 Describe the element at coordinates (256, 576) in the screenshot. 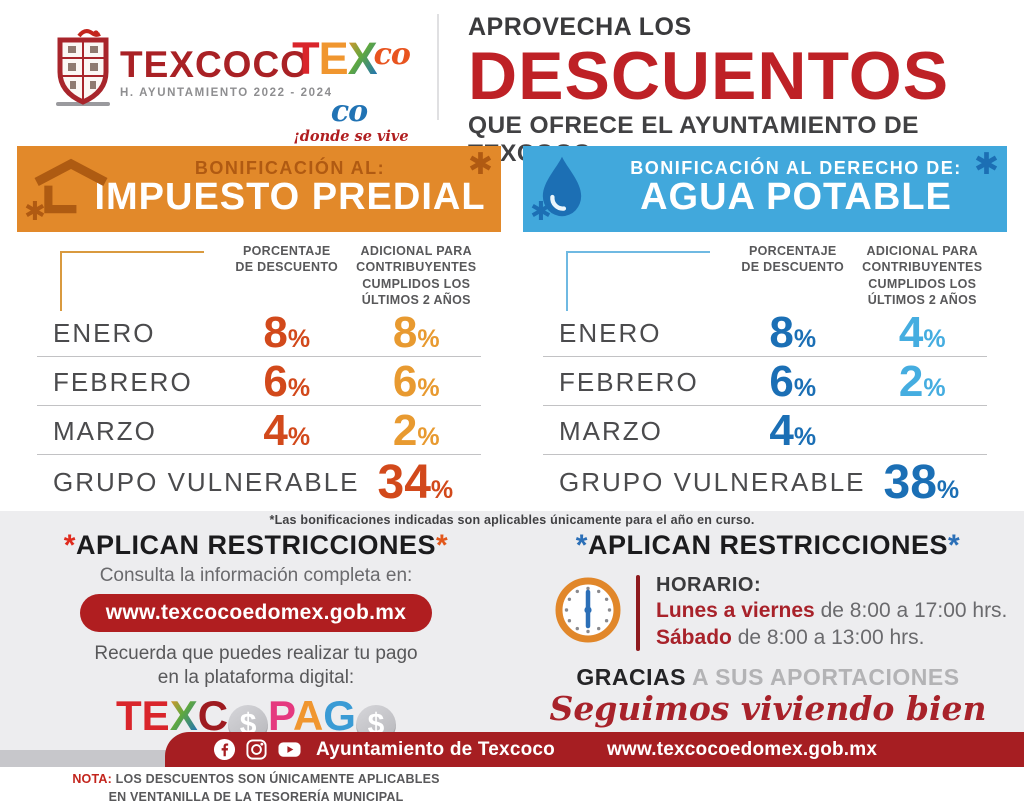

I see `consulta-text: Consulta la información completa en:` at that location.